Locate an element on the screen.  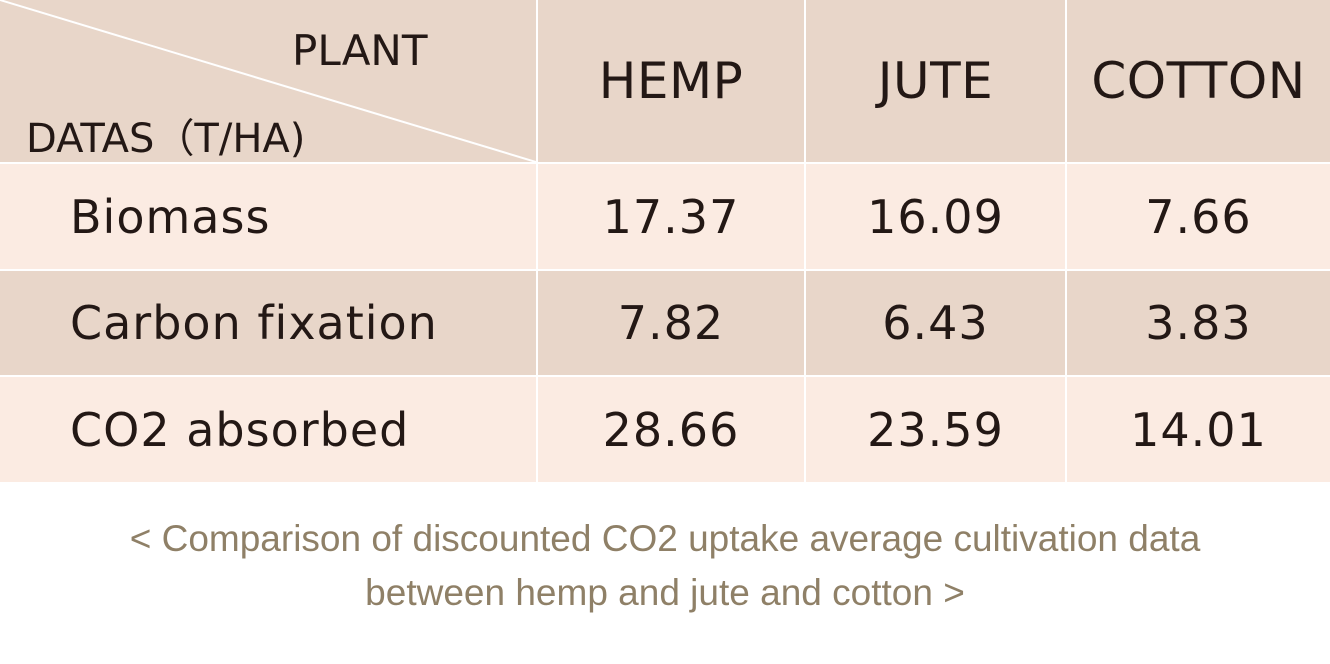
table-cell-co2-cotton: 14.01 is located at coordinates (1198, 429).